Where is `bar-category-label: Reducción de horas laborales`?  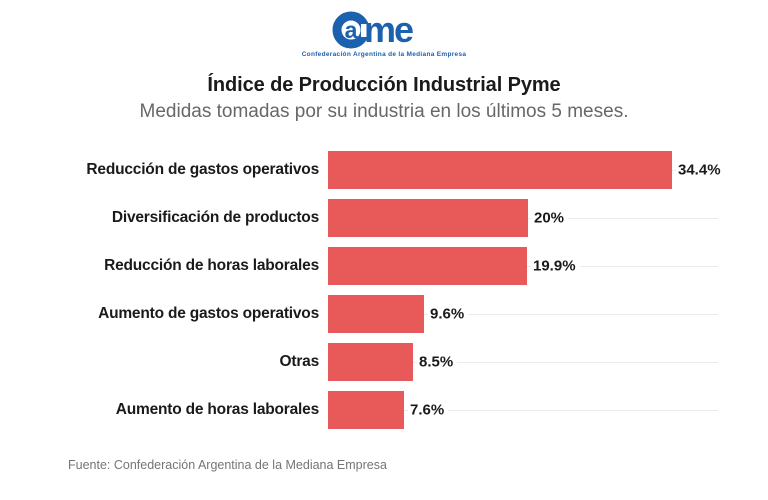 bar-category-label: Reducción de horas laborales is located at coordinates (211, 265).